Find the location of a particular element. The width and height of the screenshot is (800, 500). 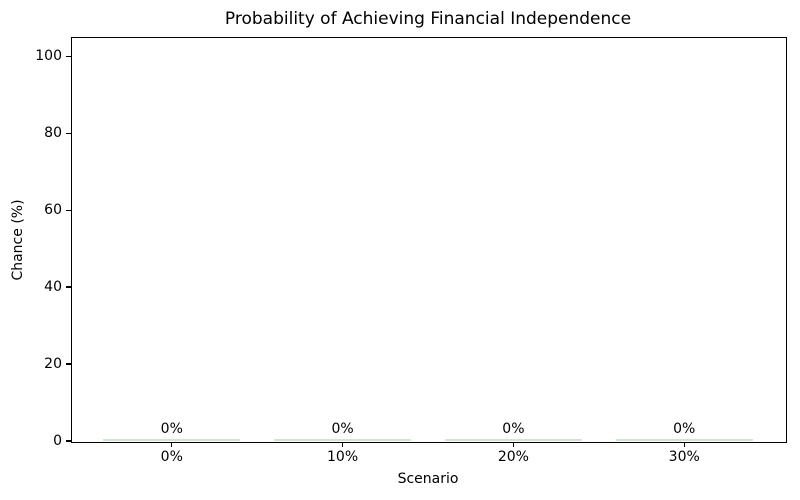

x-tick-label: 10% is located at coordinates (343, 457).